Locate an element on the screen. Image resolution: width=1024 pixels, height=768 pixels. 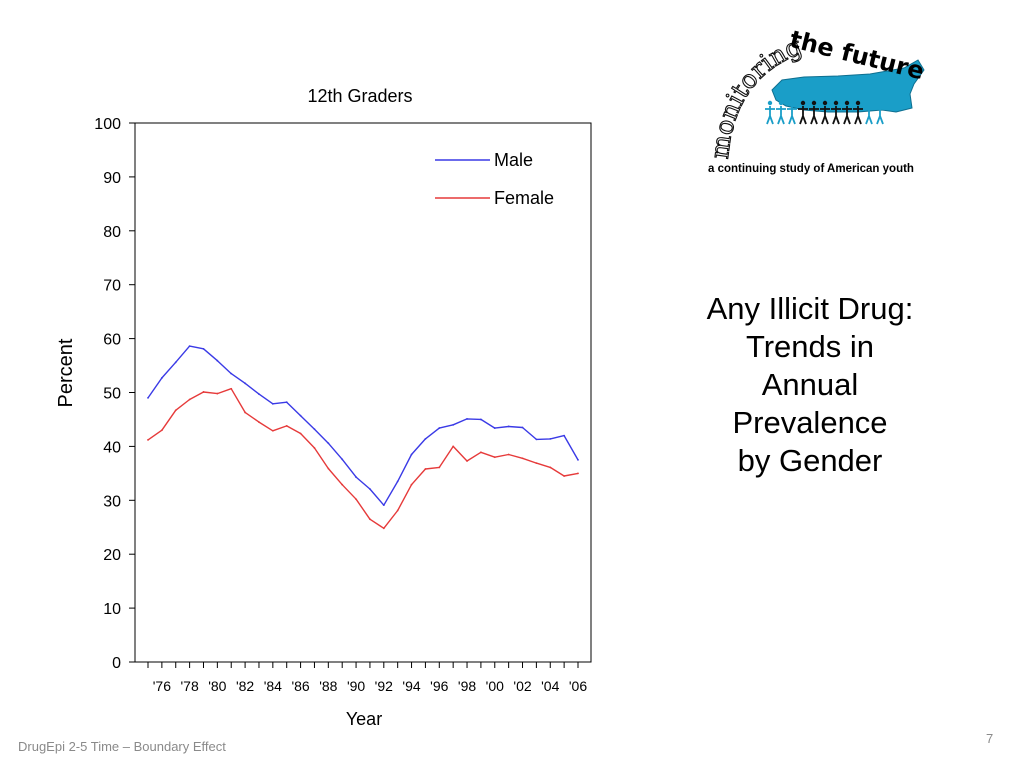
x-tick-label: '98 is located at coordinates (467, 686).